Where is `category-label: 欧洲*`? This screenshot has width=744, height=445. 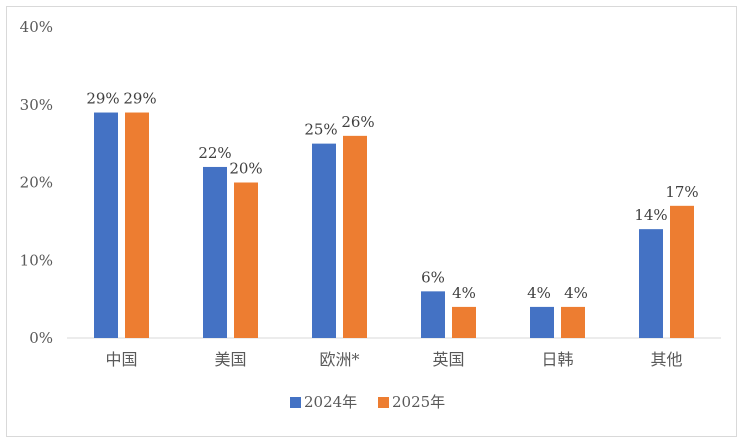
category-label: 欧洲* is located at coordinates (339, 359).